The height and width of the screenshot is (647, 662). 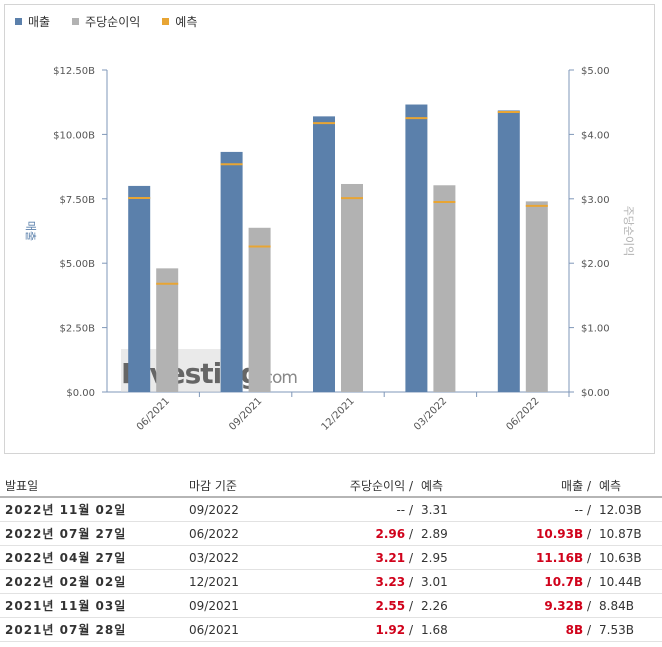 I want to click on legend-swatch-eps, so click(x=76, y=21).